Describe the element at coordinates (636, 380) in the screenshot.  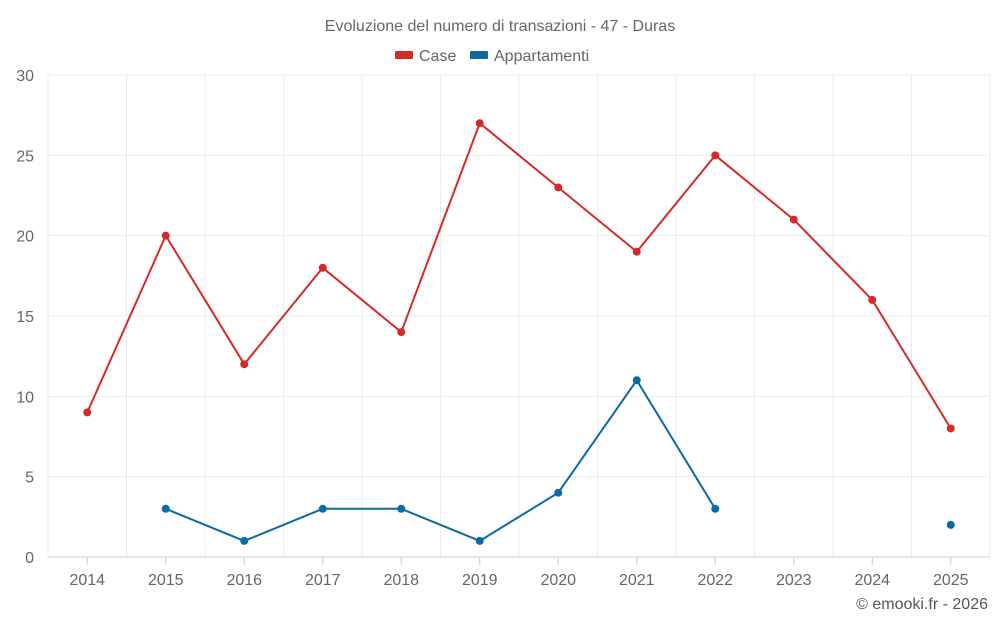
I see `data-point-appartamenti-2021` at that location.